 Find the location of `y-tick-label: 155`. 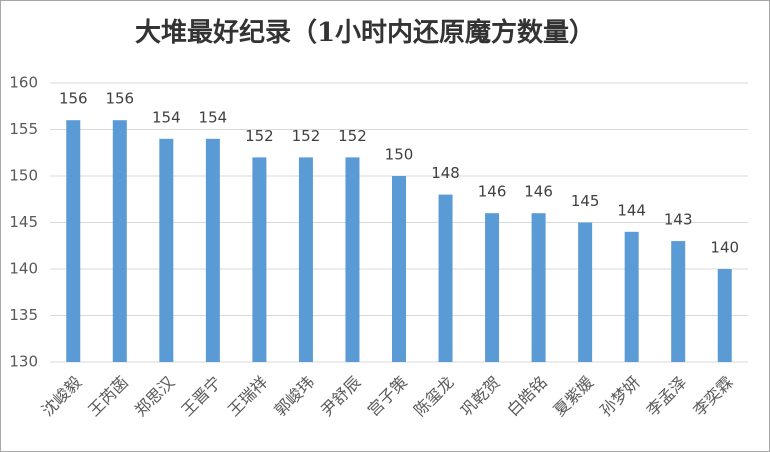

y-tick-label: 155 is located at coordinates (23, 129).